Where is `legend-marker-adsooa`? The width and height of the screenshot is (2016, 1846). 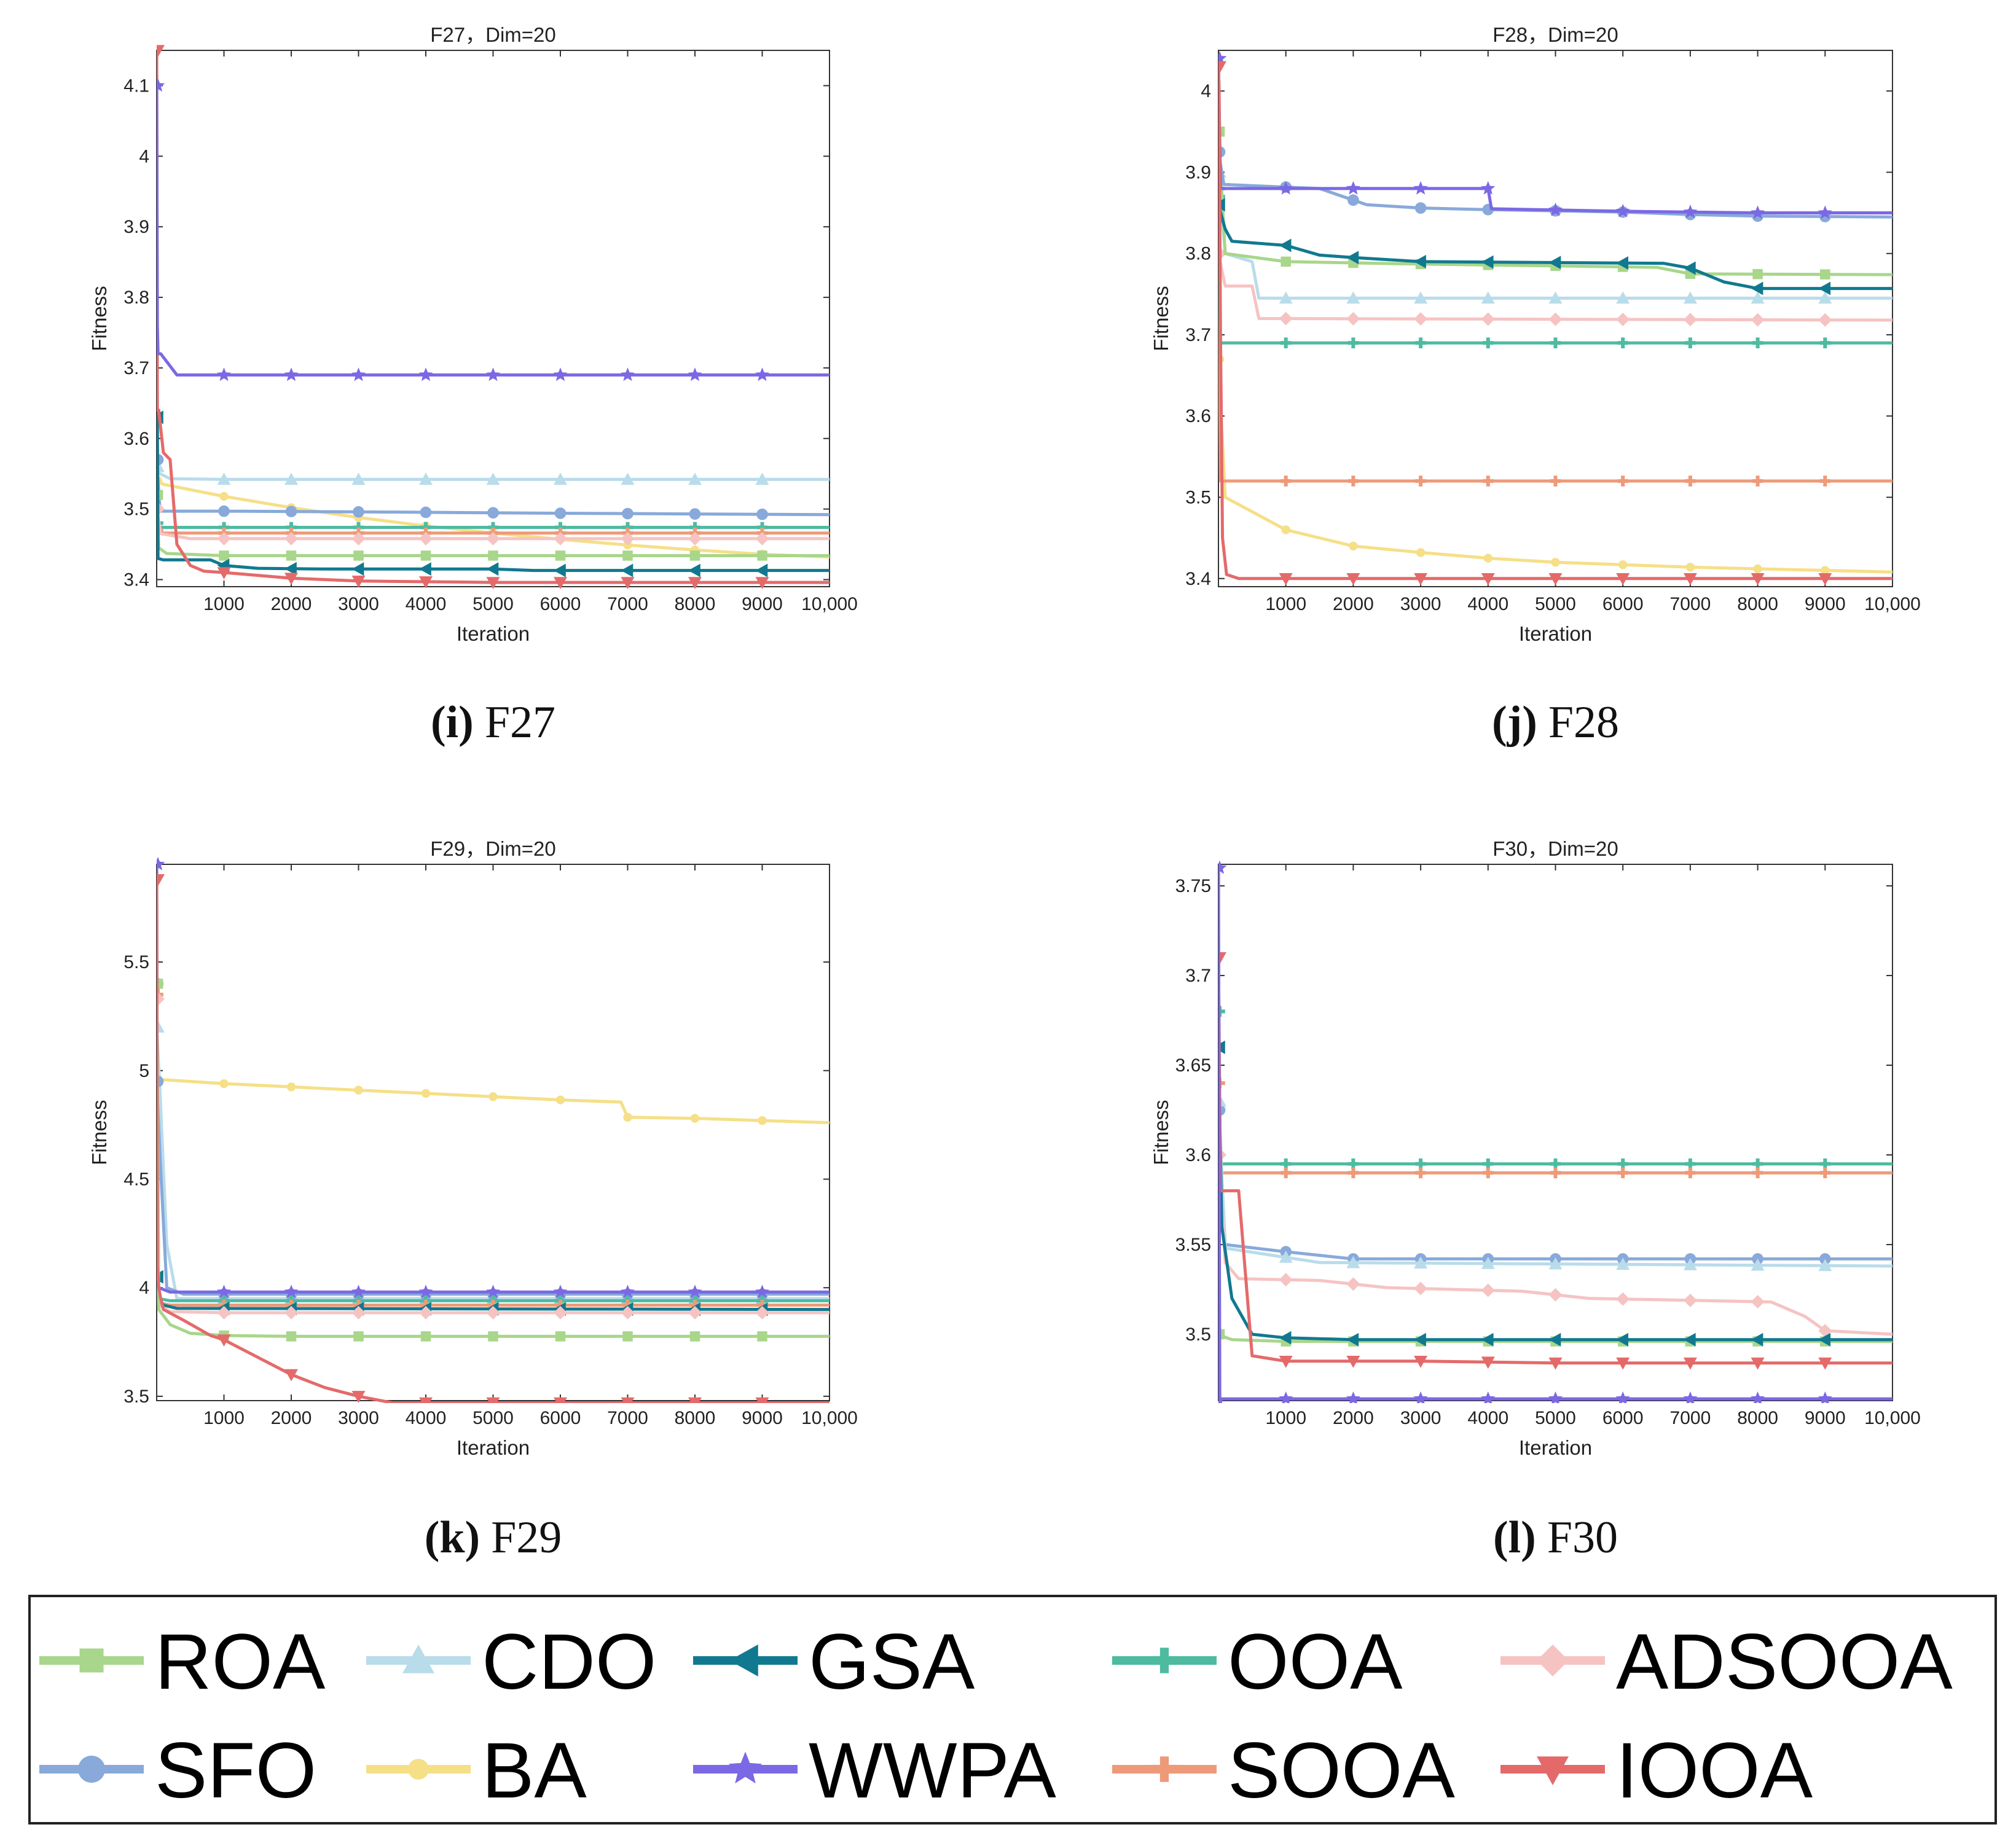 legend-marker-adsooa is located at coordinates (1553, 1660).